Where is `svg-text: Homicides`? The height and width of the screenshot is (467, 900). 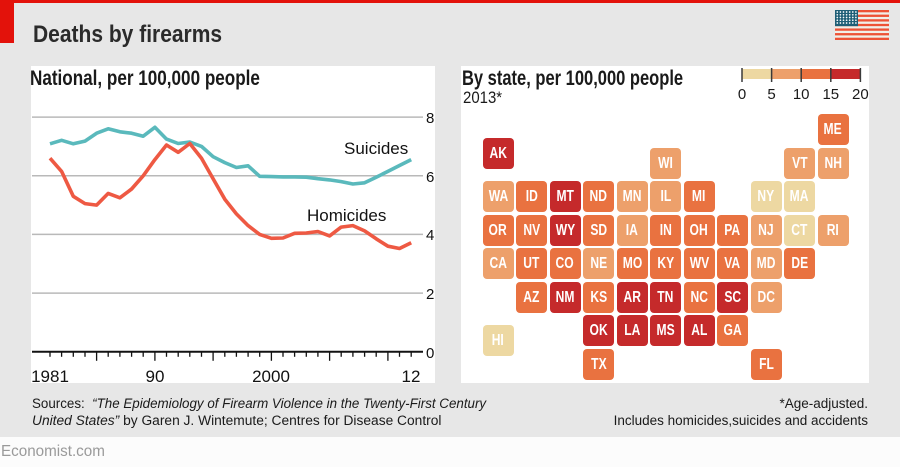
svg-text: Homicides is located at coordinates (346, 215).